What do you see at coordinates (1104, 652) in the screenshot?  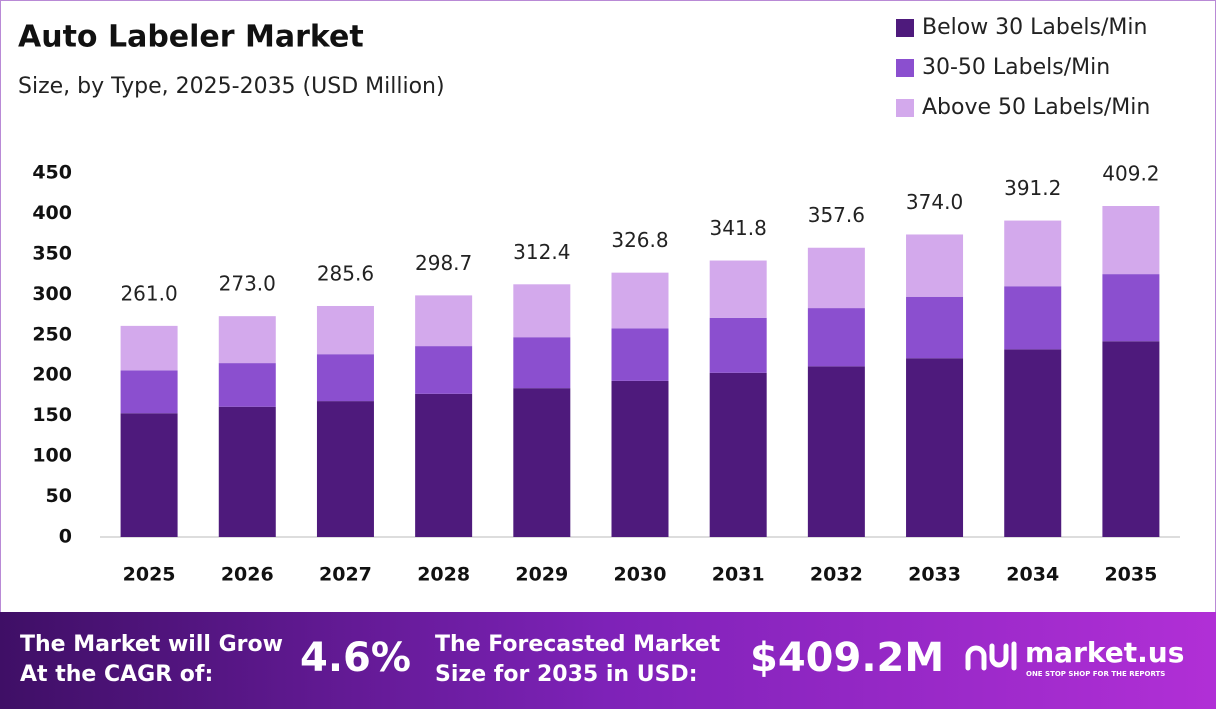 I see `brand-name: market.us` at bounding box center [1104, 652].